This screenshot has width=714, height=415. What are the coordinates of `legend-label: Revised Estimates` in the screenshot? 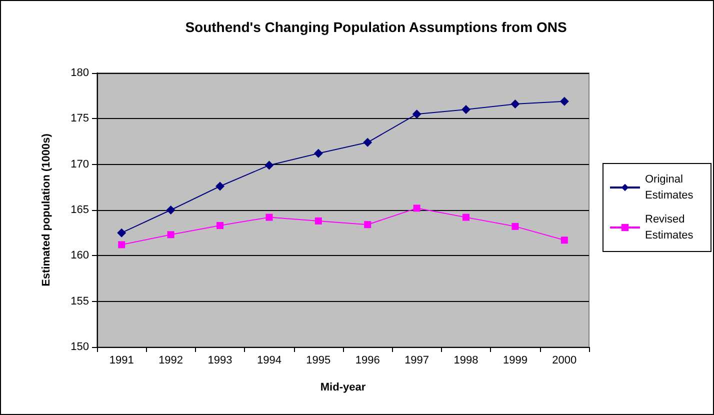 It's located at (669, 228).